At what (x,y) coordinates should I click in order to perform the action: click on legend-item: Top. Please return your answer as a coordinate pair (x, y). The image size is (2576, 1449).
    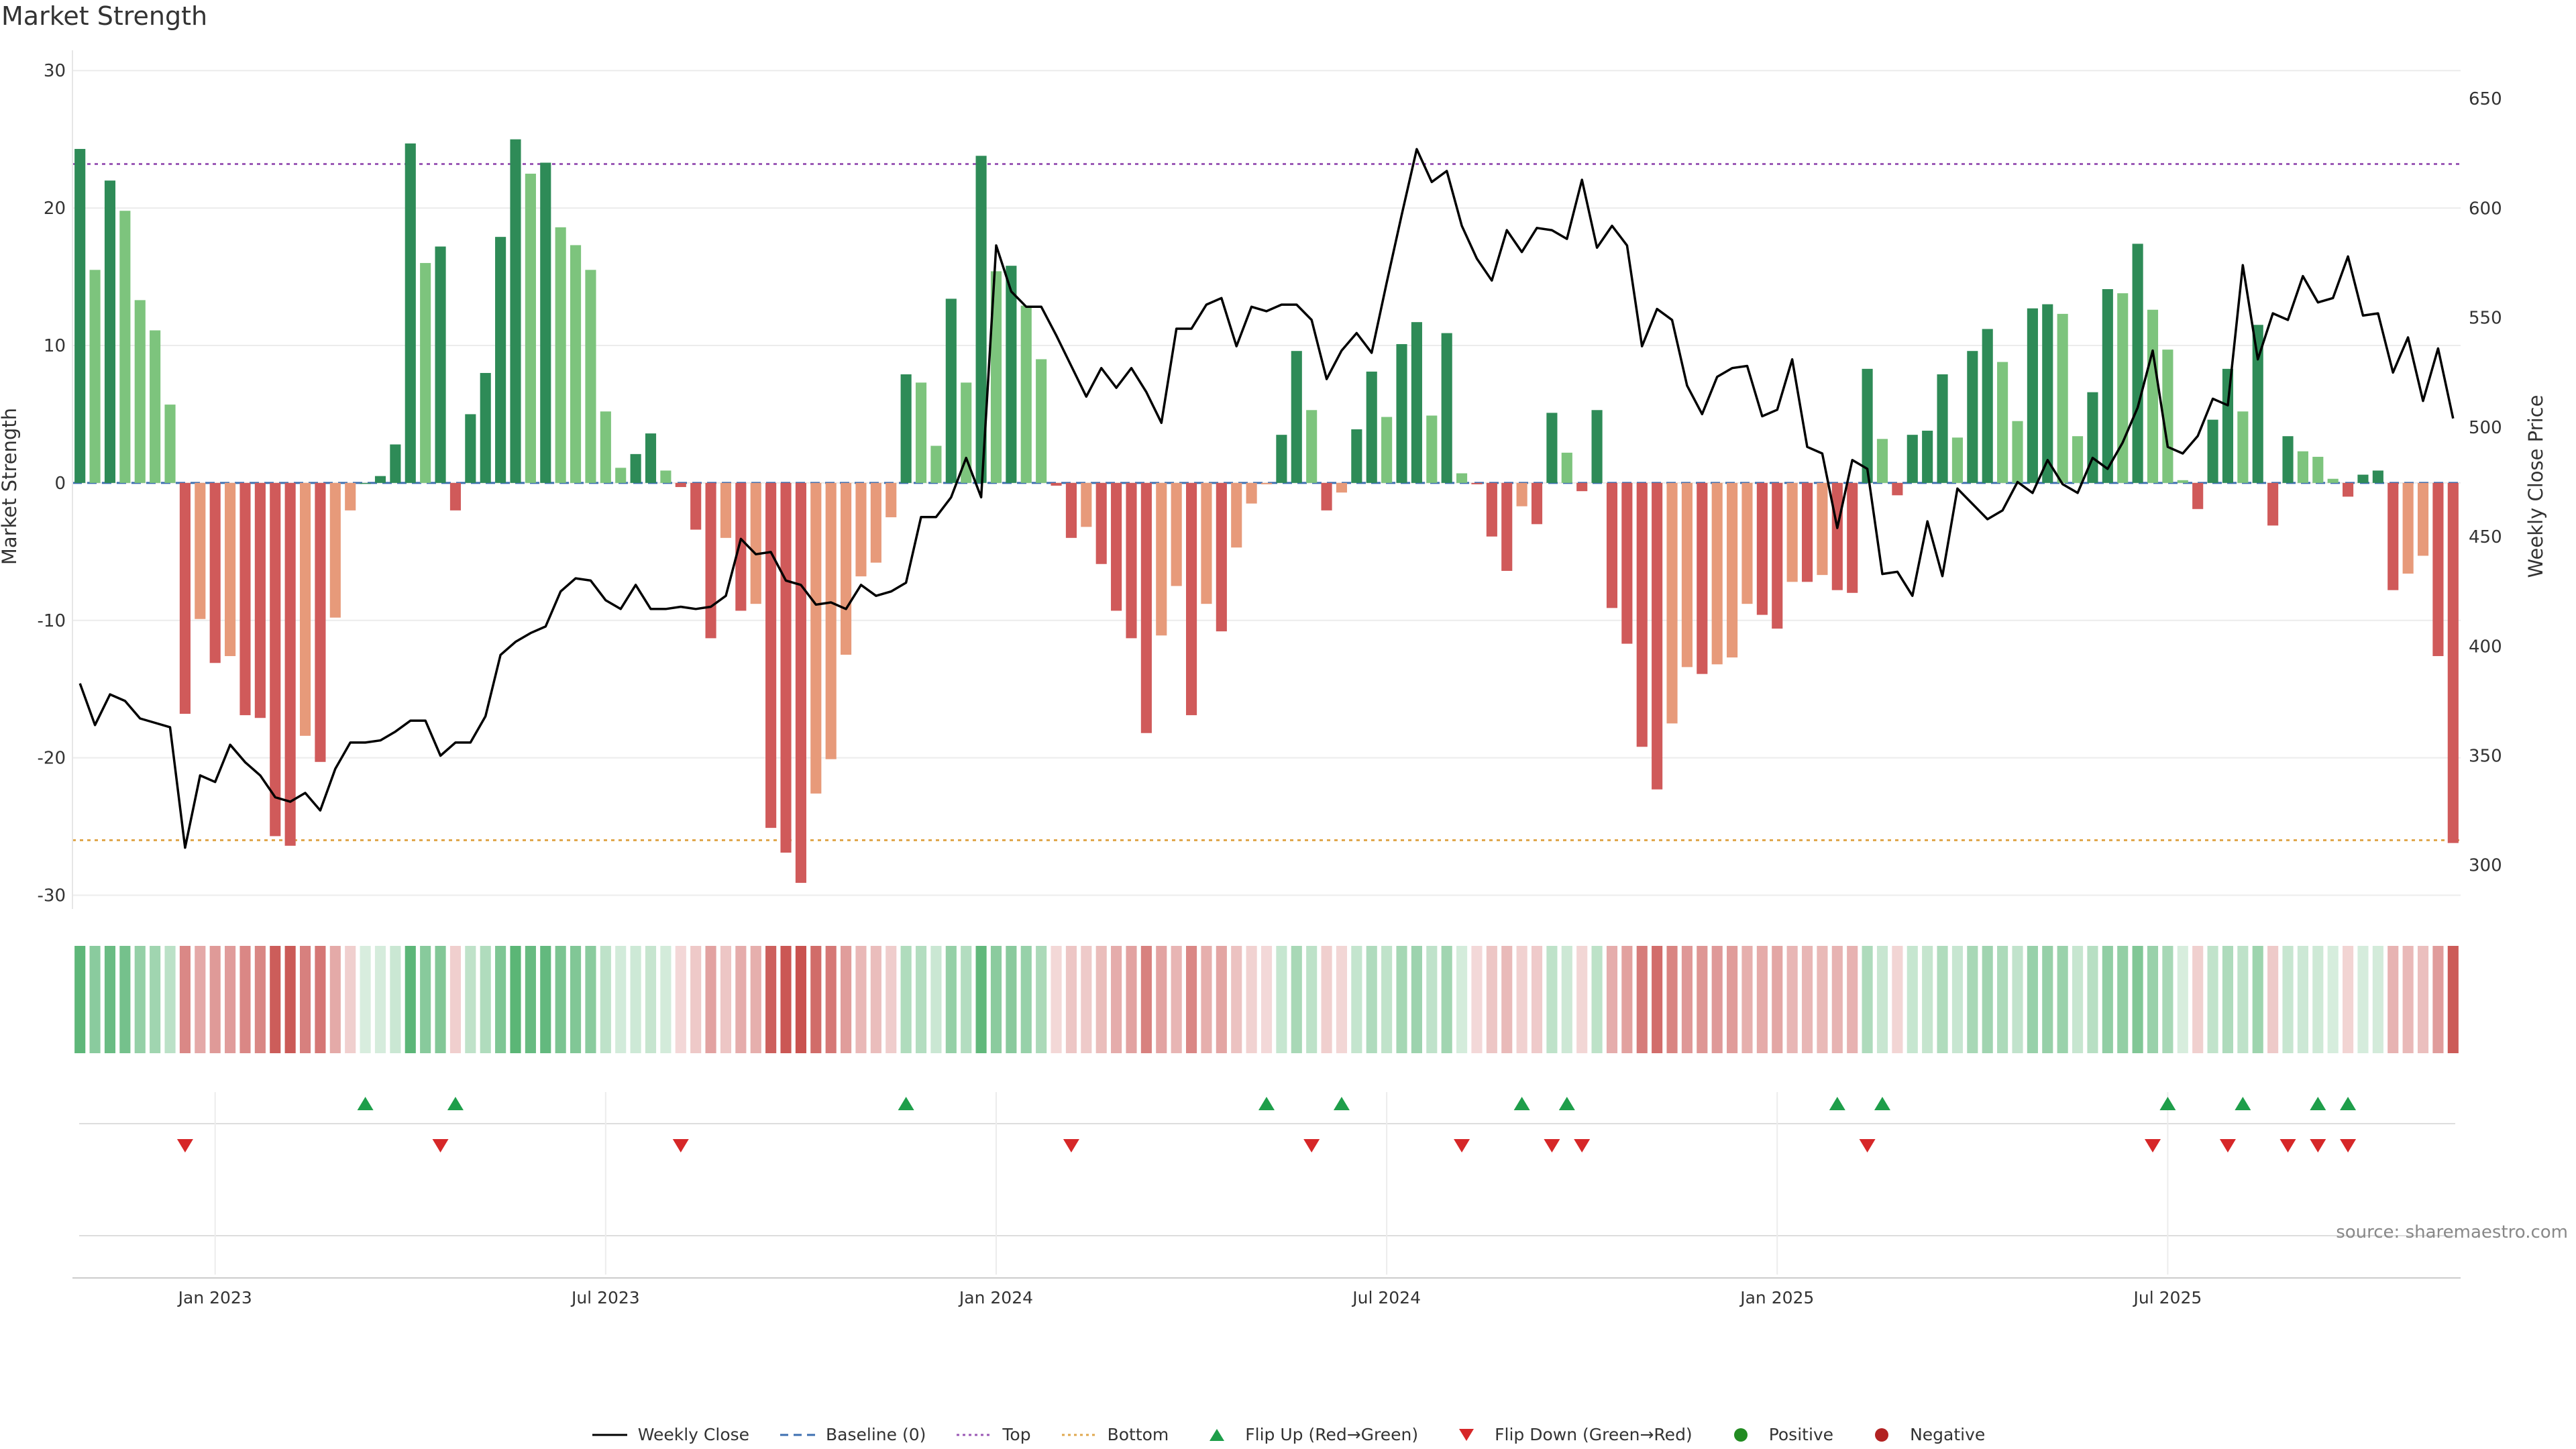
    Looking at the image, I should click on (993, 1434).